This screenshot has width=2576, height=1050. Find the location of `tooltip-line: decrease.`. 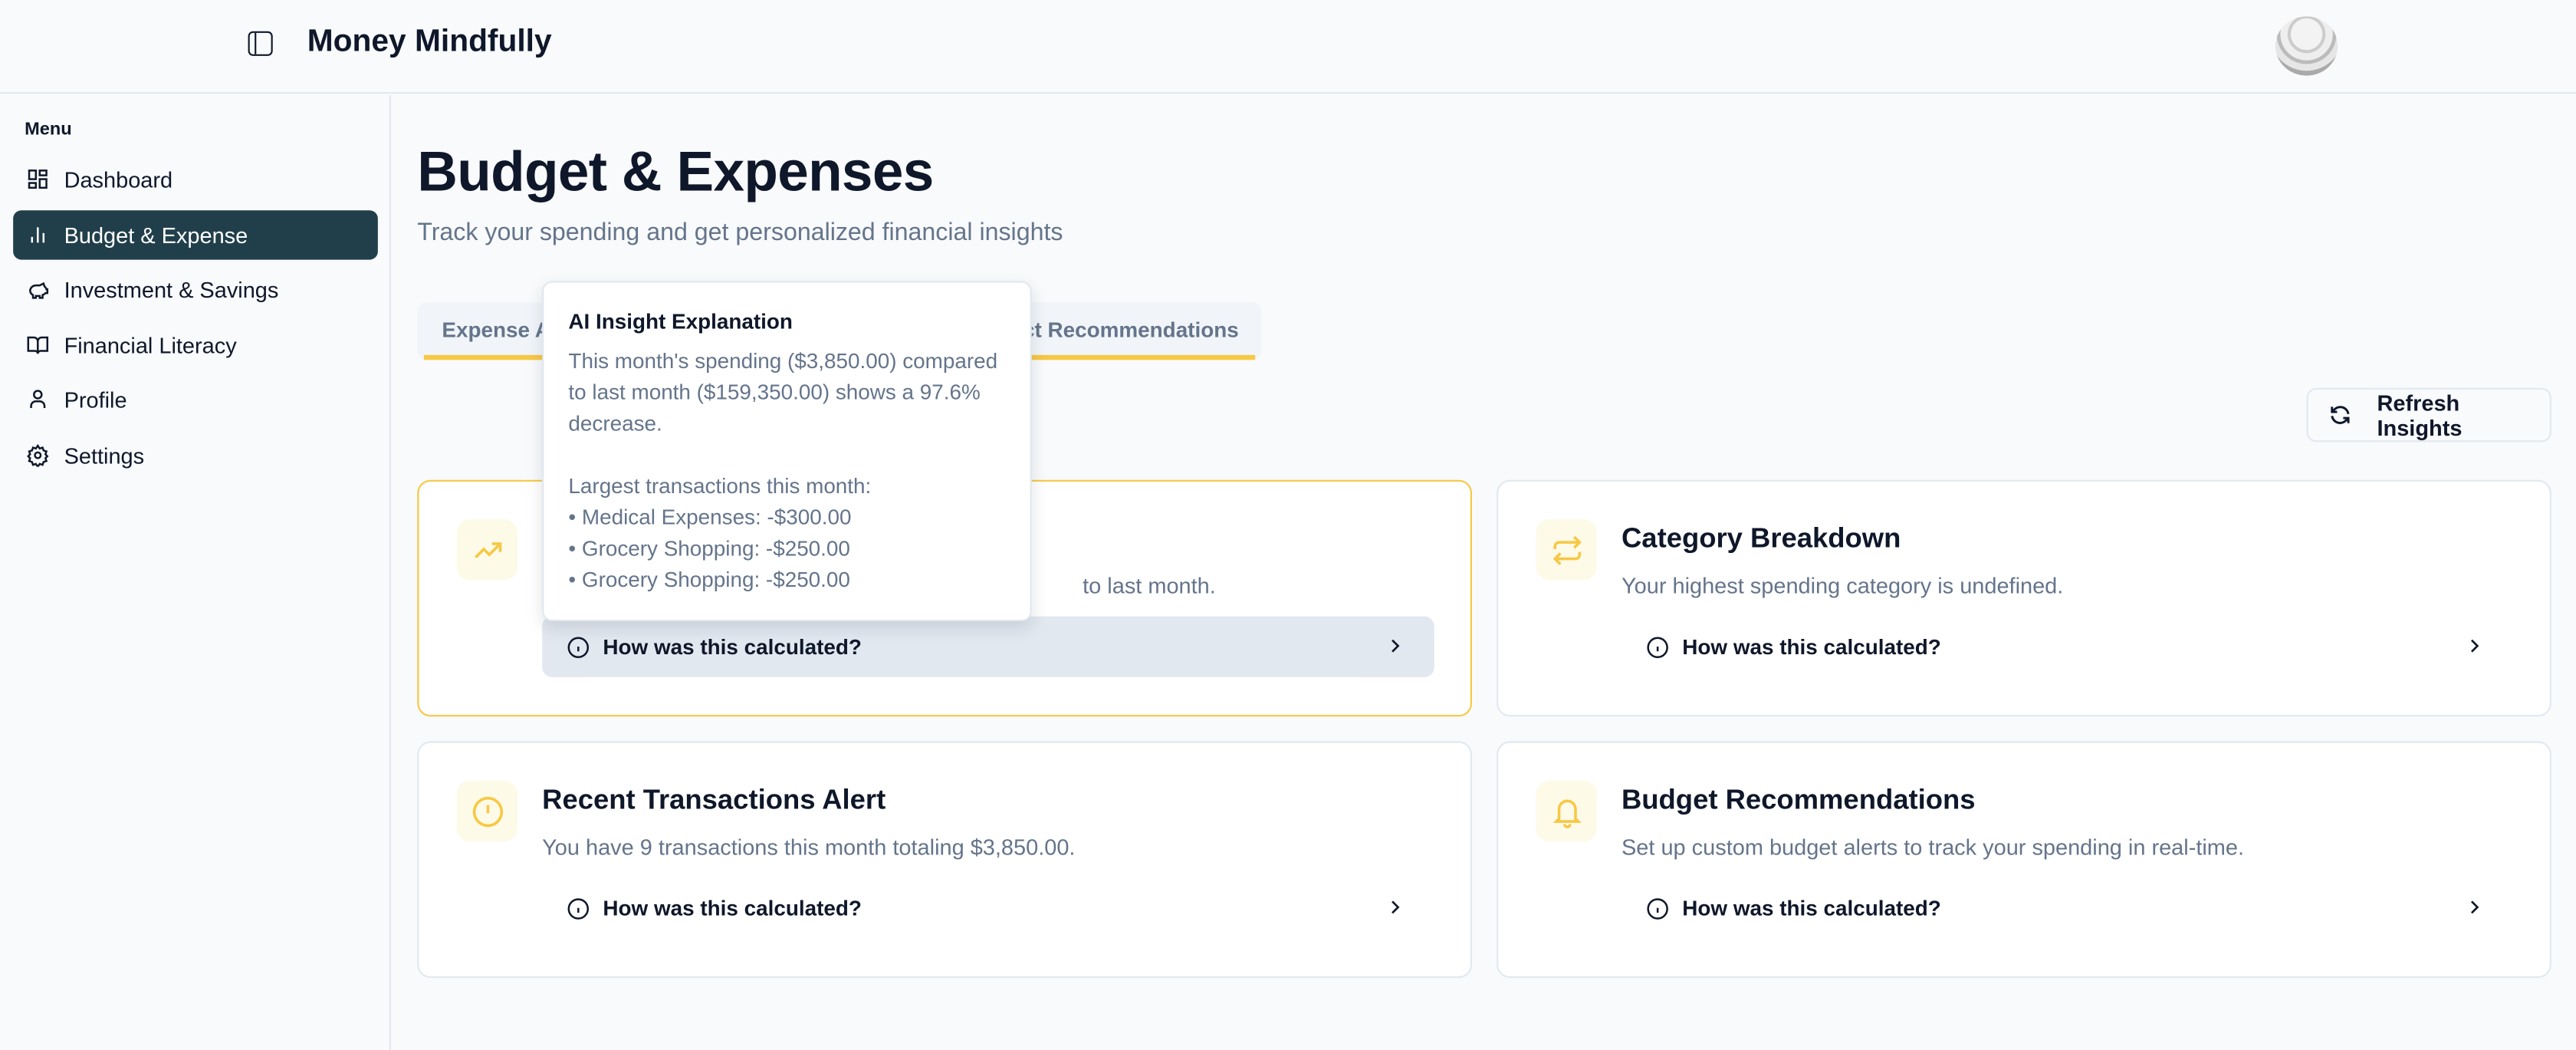

tooltip-line: decrease. is located at coordinates (615, 423).